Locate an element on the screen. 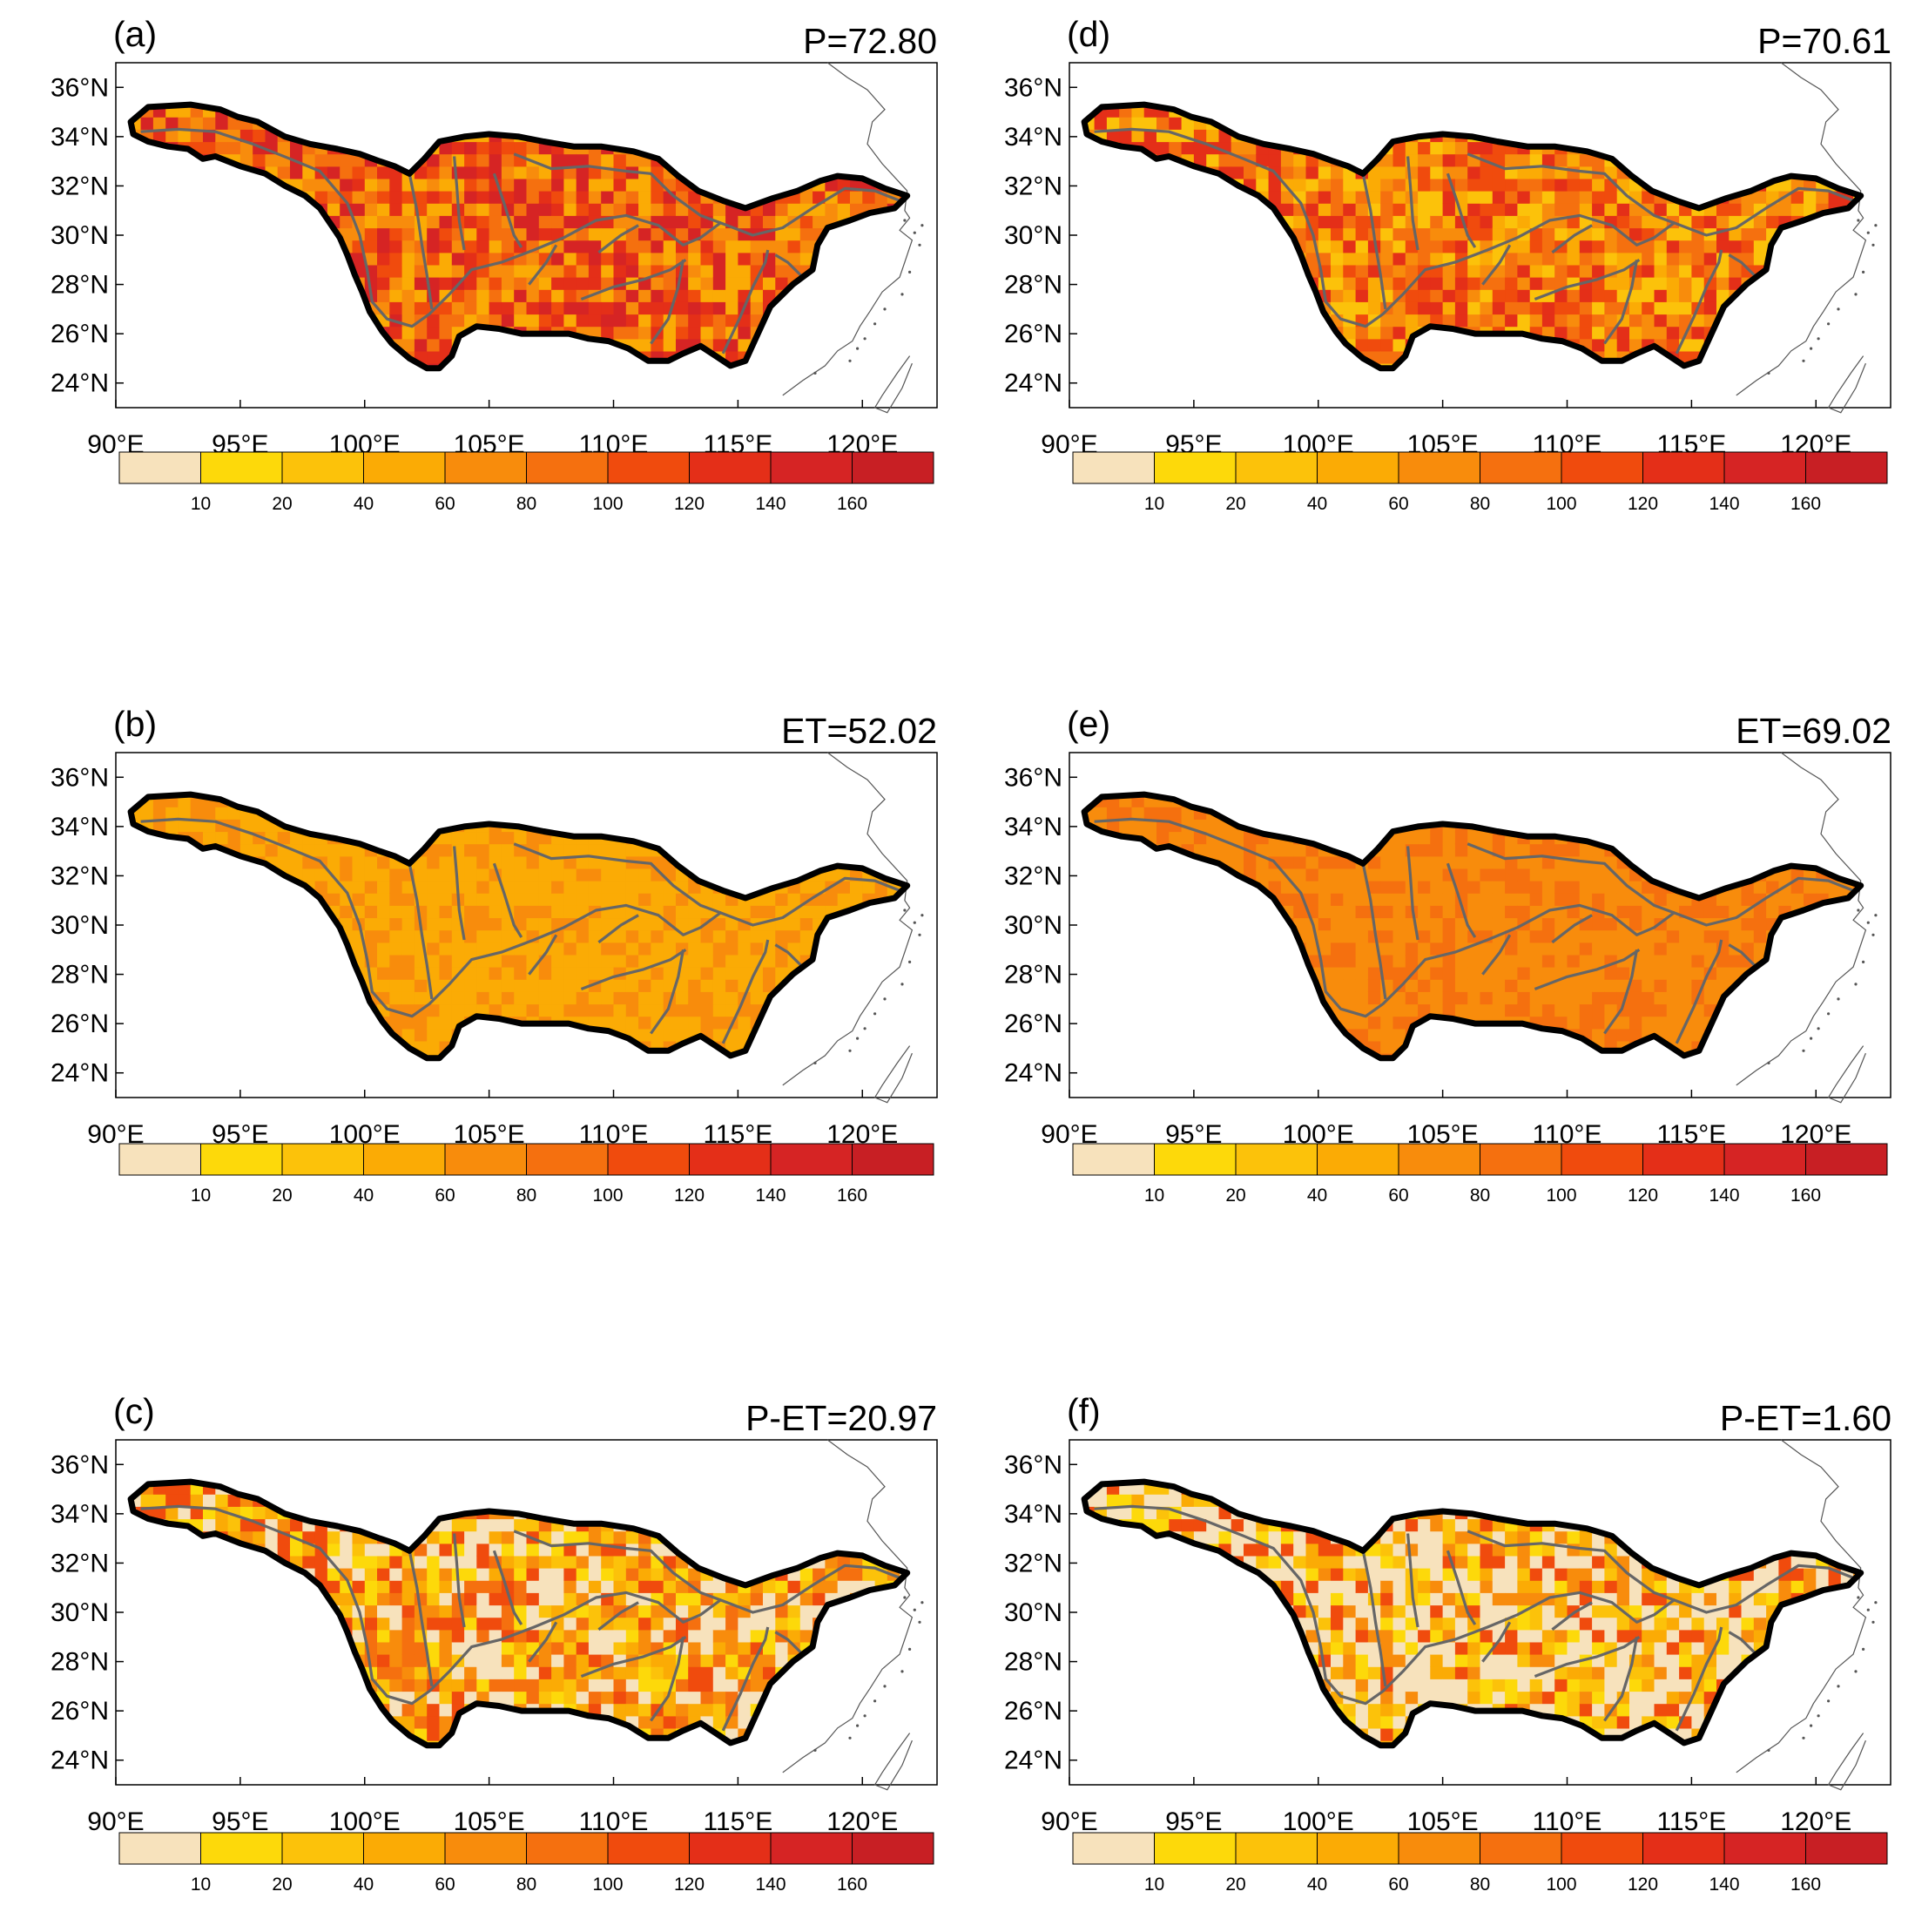  island-dot is located at coordinates (885, 1686).